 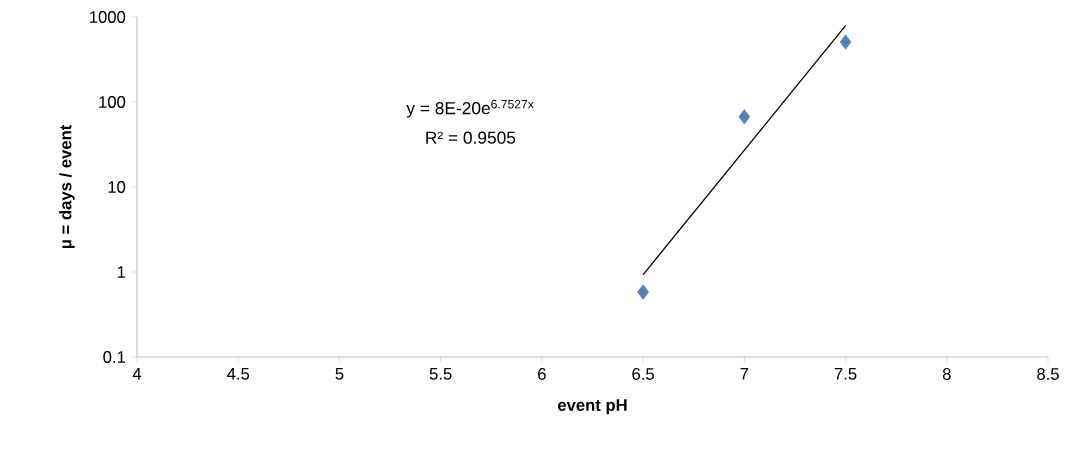 I want to click on x-tick-label: 5.5, so click(x=440, y=374).